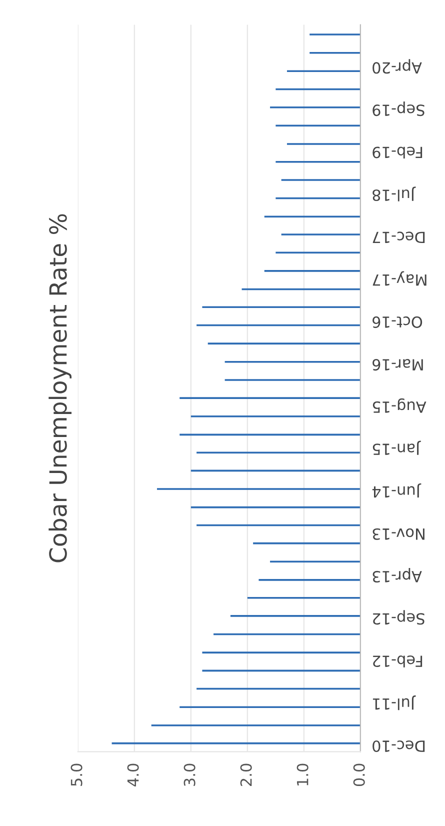 The height and width of the screenshot is (826, 445). I want to click on y-tick-label: Jun-14, so click(397, 490).